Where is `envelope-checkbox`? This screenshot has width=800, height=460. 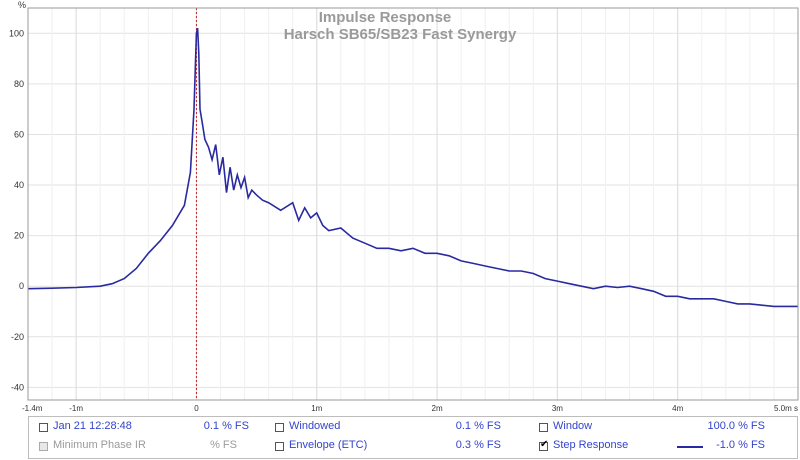 envelope-checkbox is located at coordinates (279, 446).